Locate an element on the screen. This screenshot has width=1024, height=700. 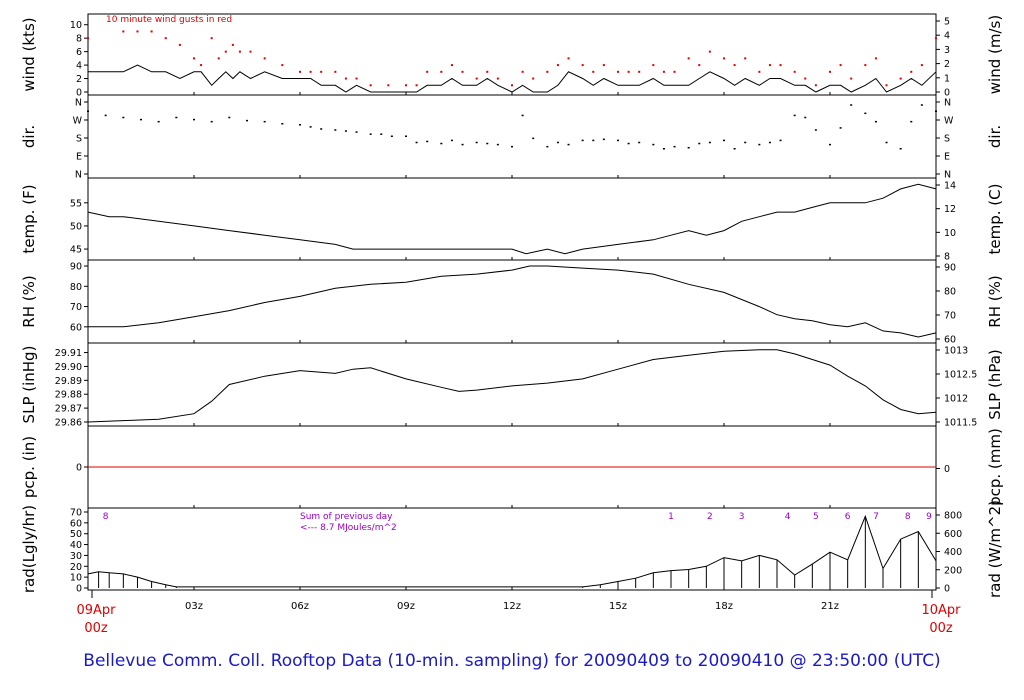
panel-frame-slp is located at coordinates (512, 384).